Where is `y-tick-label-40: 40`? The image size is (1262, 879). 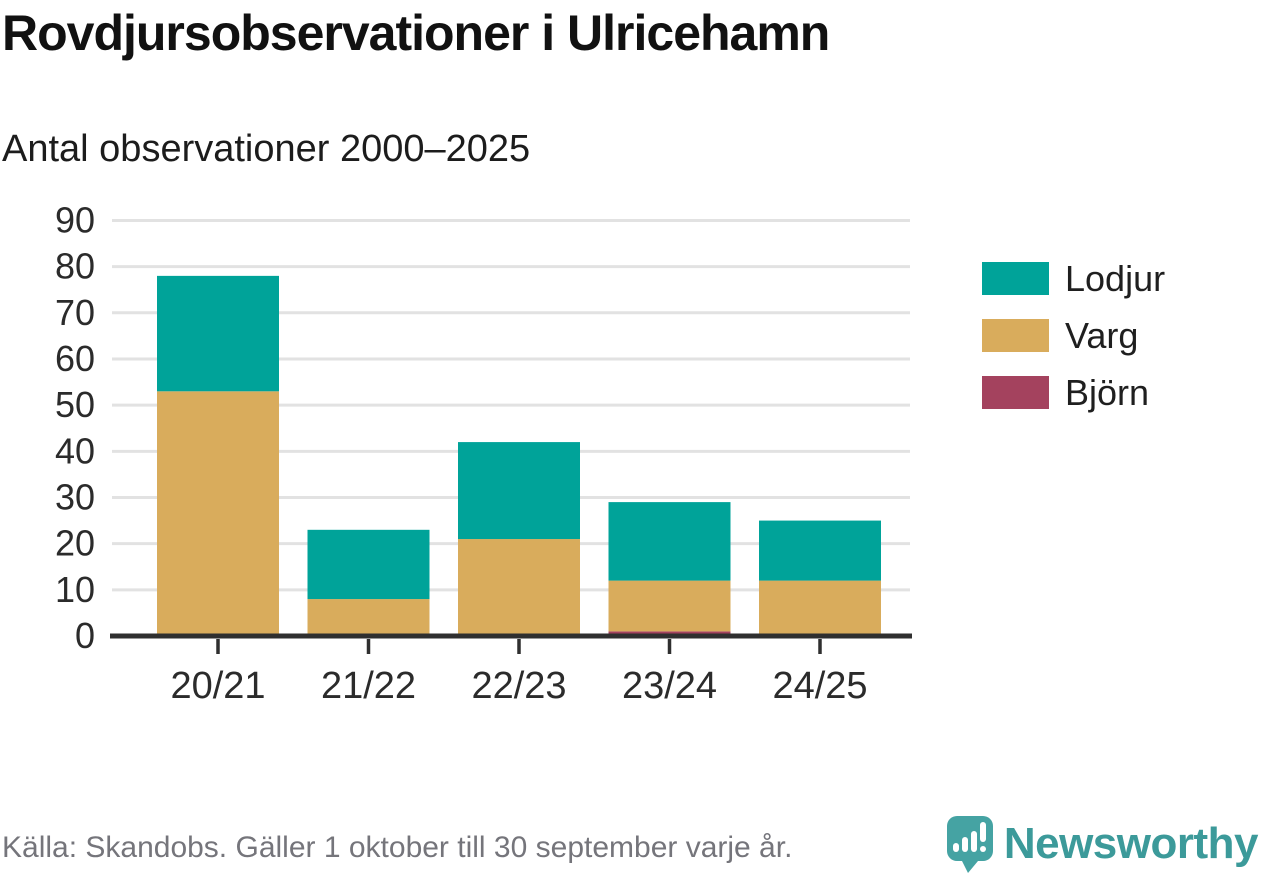
y-tick-label-40: 40 is located at coordinates (75, 450).